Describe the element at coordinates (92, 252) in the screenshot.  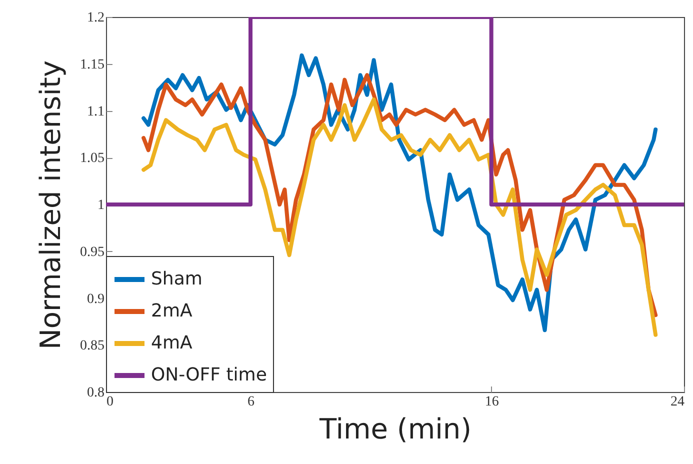
I see `y-tick-label: 0.95` at that location.